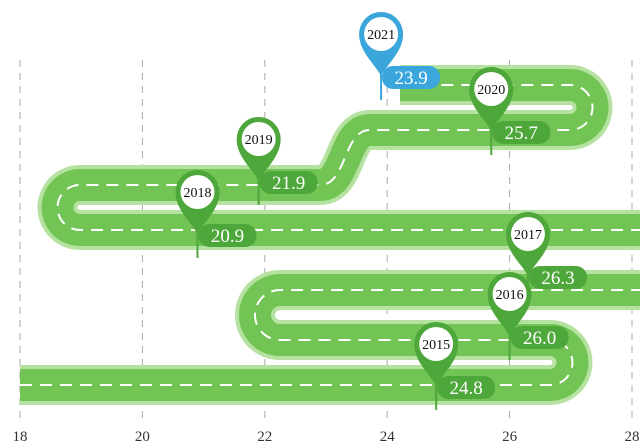  I want to click on category-label: 2018, so click(197, 193).